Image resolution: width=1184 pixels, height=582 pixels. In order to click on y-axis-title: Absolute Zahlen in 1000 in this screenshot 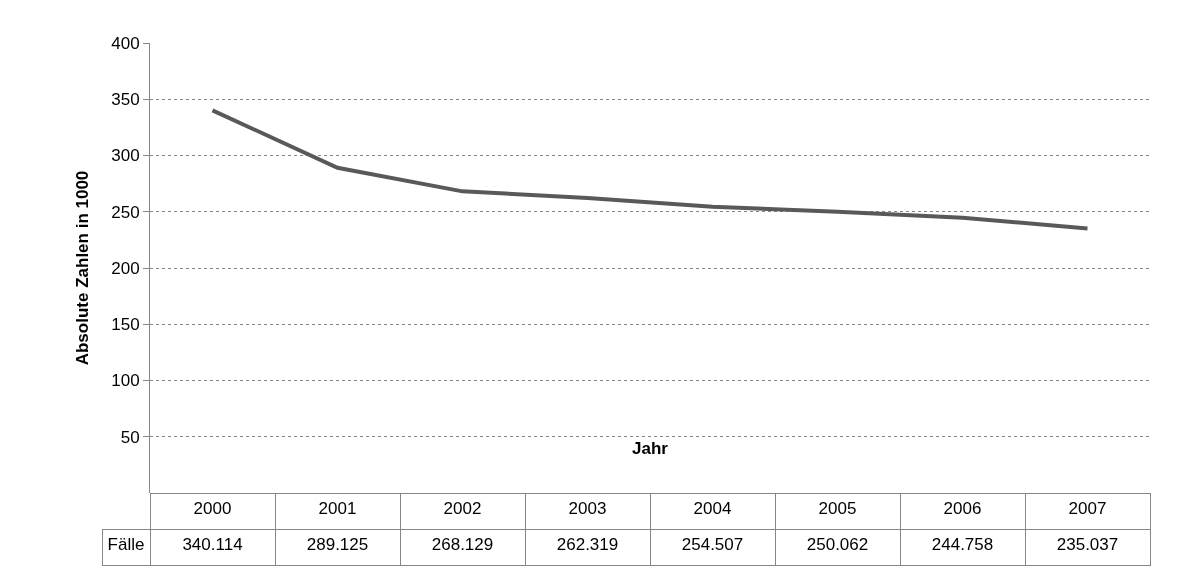, I will do `click(82, 268)`.